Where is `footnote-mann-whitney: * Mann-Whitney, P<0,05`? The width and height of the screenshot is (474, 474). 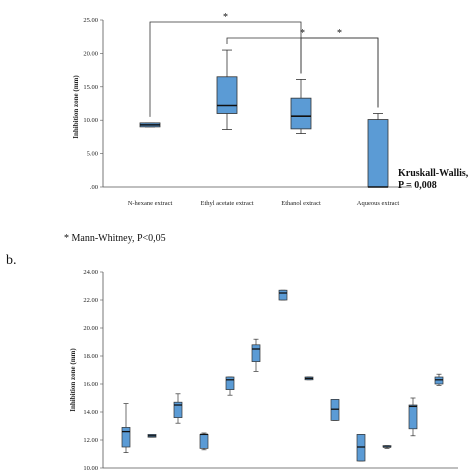
footnote-mann-whitney: * Mann-Whitney, P<0,05 is located at coordinates (115, 238).